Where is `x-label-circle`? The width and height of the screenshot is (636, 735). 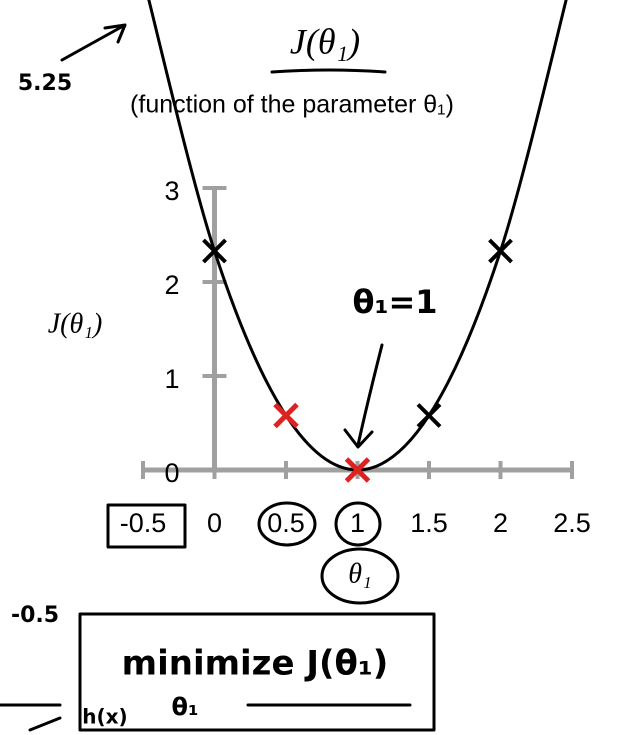
x-label-circle is located at coordinates (360, 576).